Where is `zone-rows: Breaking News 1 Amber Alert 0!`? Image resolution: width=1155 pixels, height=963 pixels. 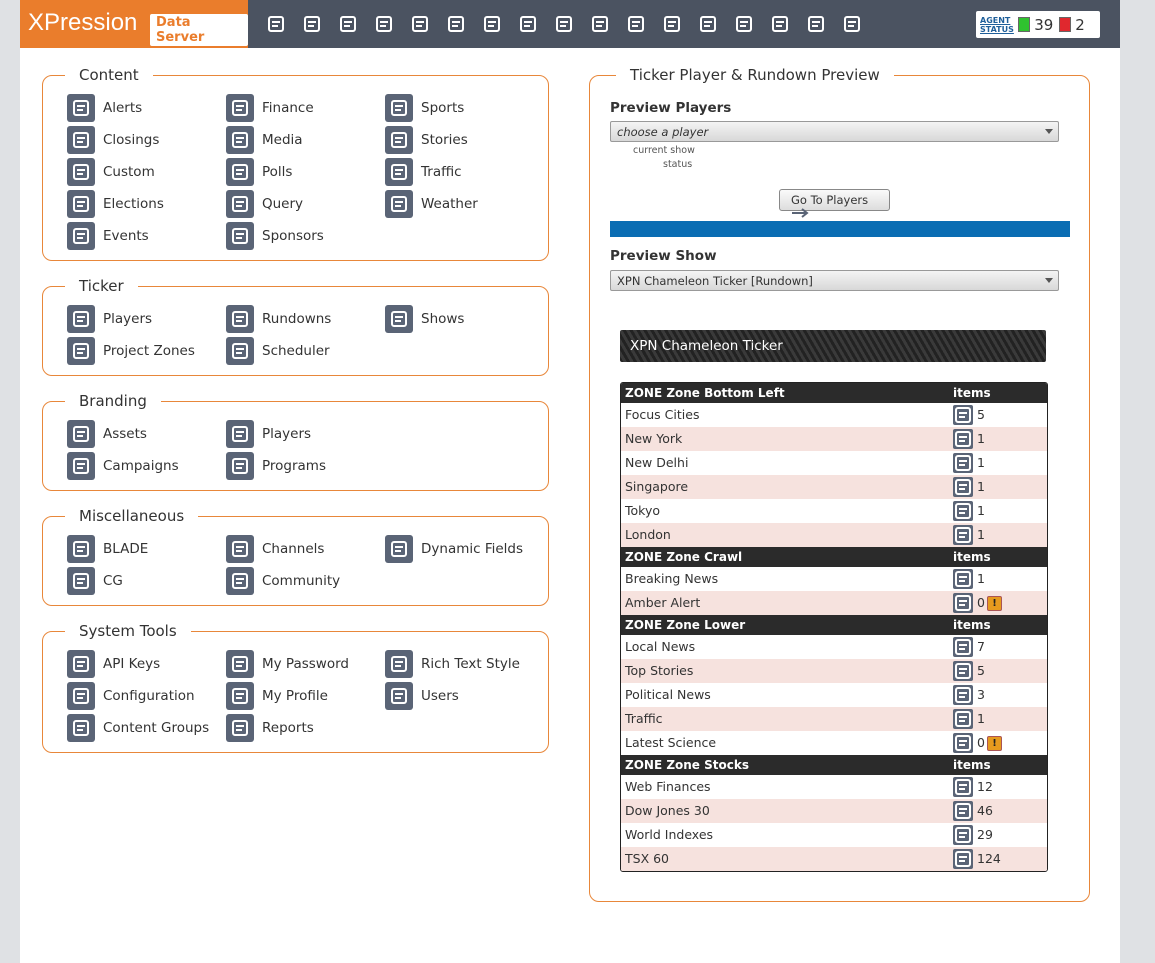 zone-rows: Breaking News 1 Amber Alert 0! is located at coordinates (834, 591).